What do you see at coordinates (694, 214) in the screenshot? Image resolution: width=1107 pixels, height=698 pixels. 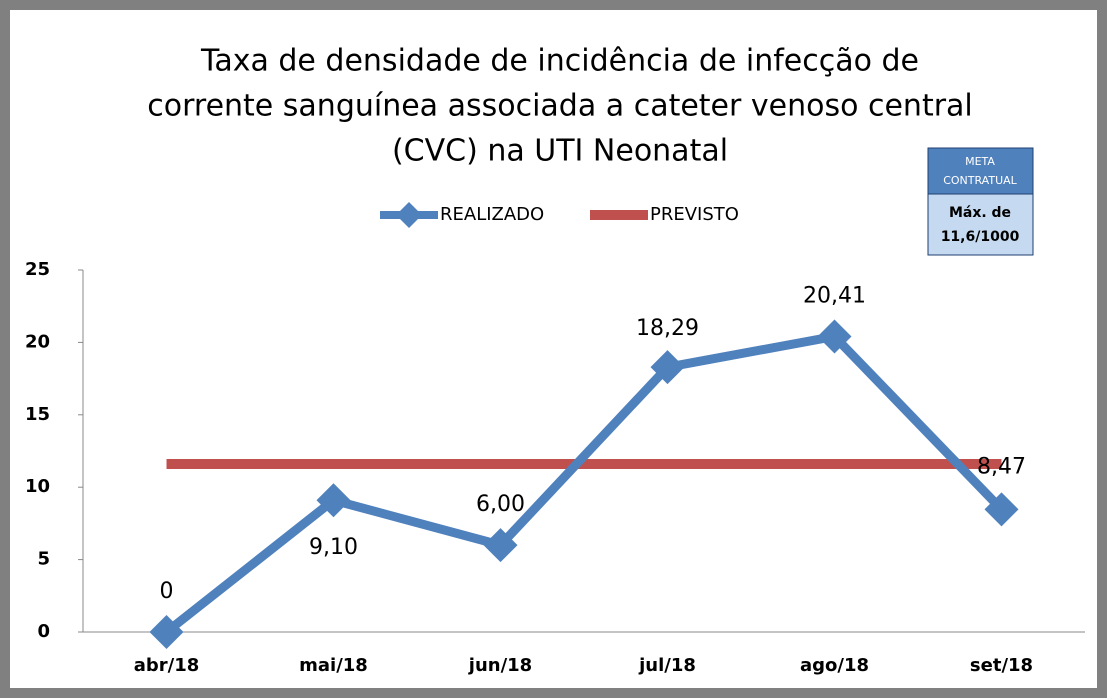 I see `legend-label: PREVISTO` at bounding box center [694, 214].